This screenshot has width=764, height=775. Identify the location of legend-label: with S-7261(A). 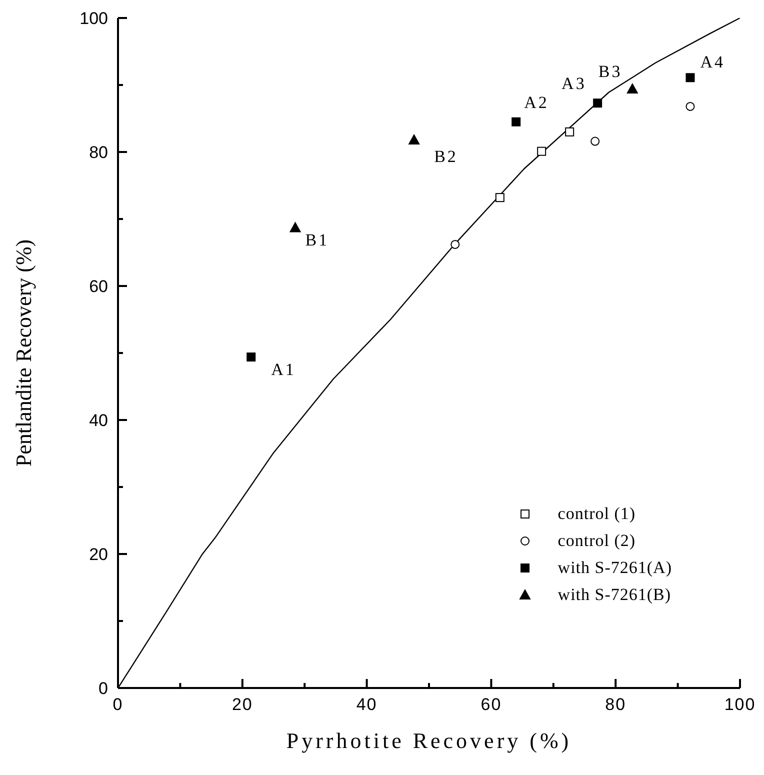
(615, 568).